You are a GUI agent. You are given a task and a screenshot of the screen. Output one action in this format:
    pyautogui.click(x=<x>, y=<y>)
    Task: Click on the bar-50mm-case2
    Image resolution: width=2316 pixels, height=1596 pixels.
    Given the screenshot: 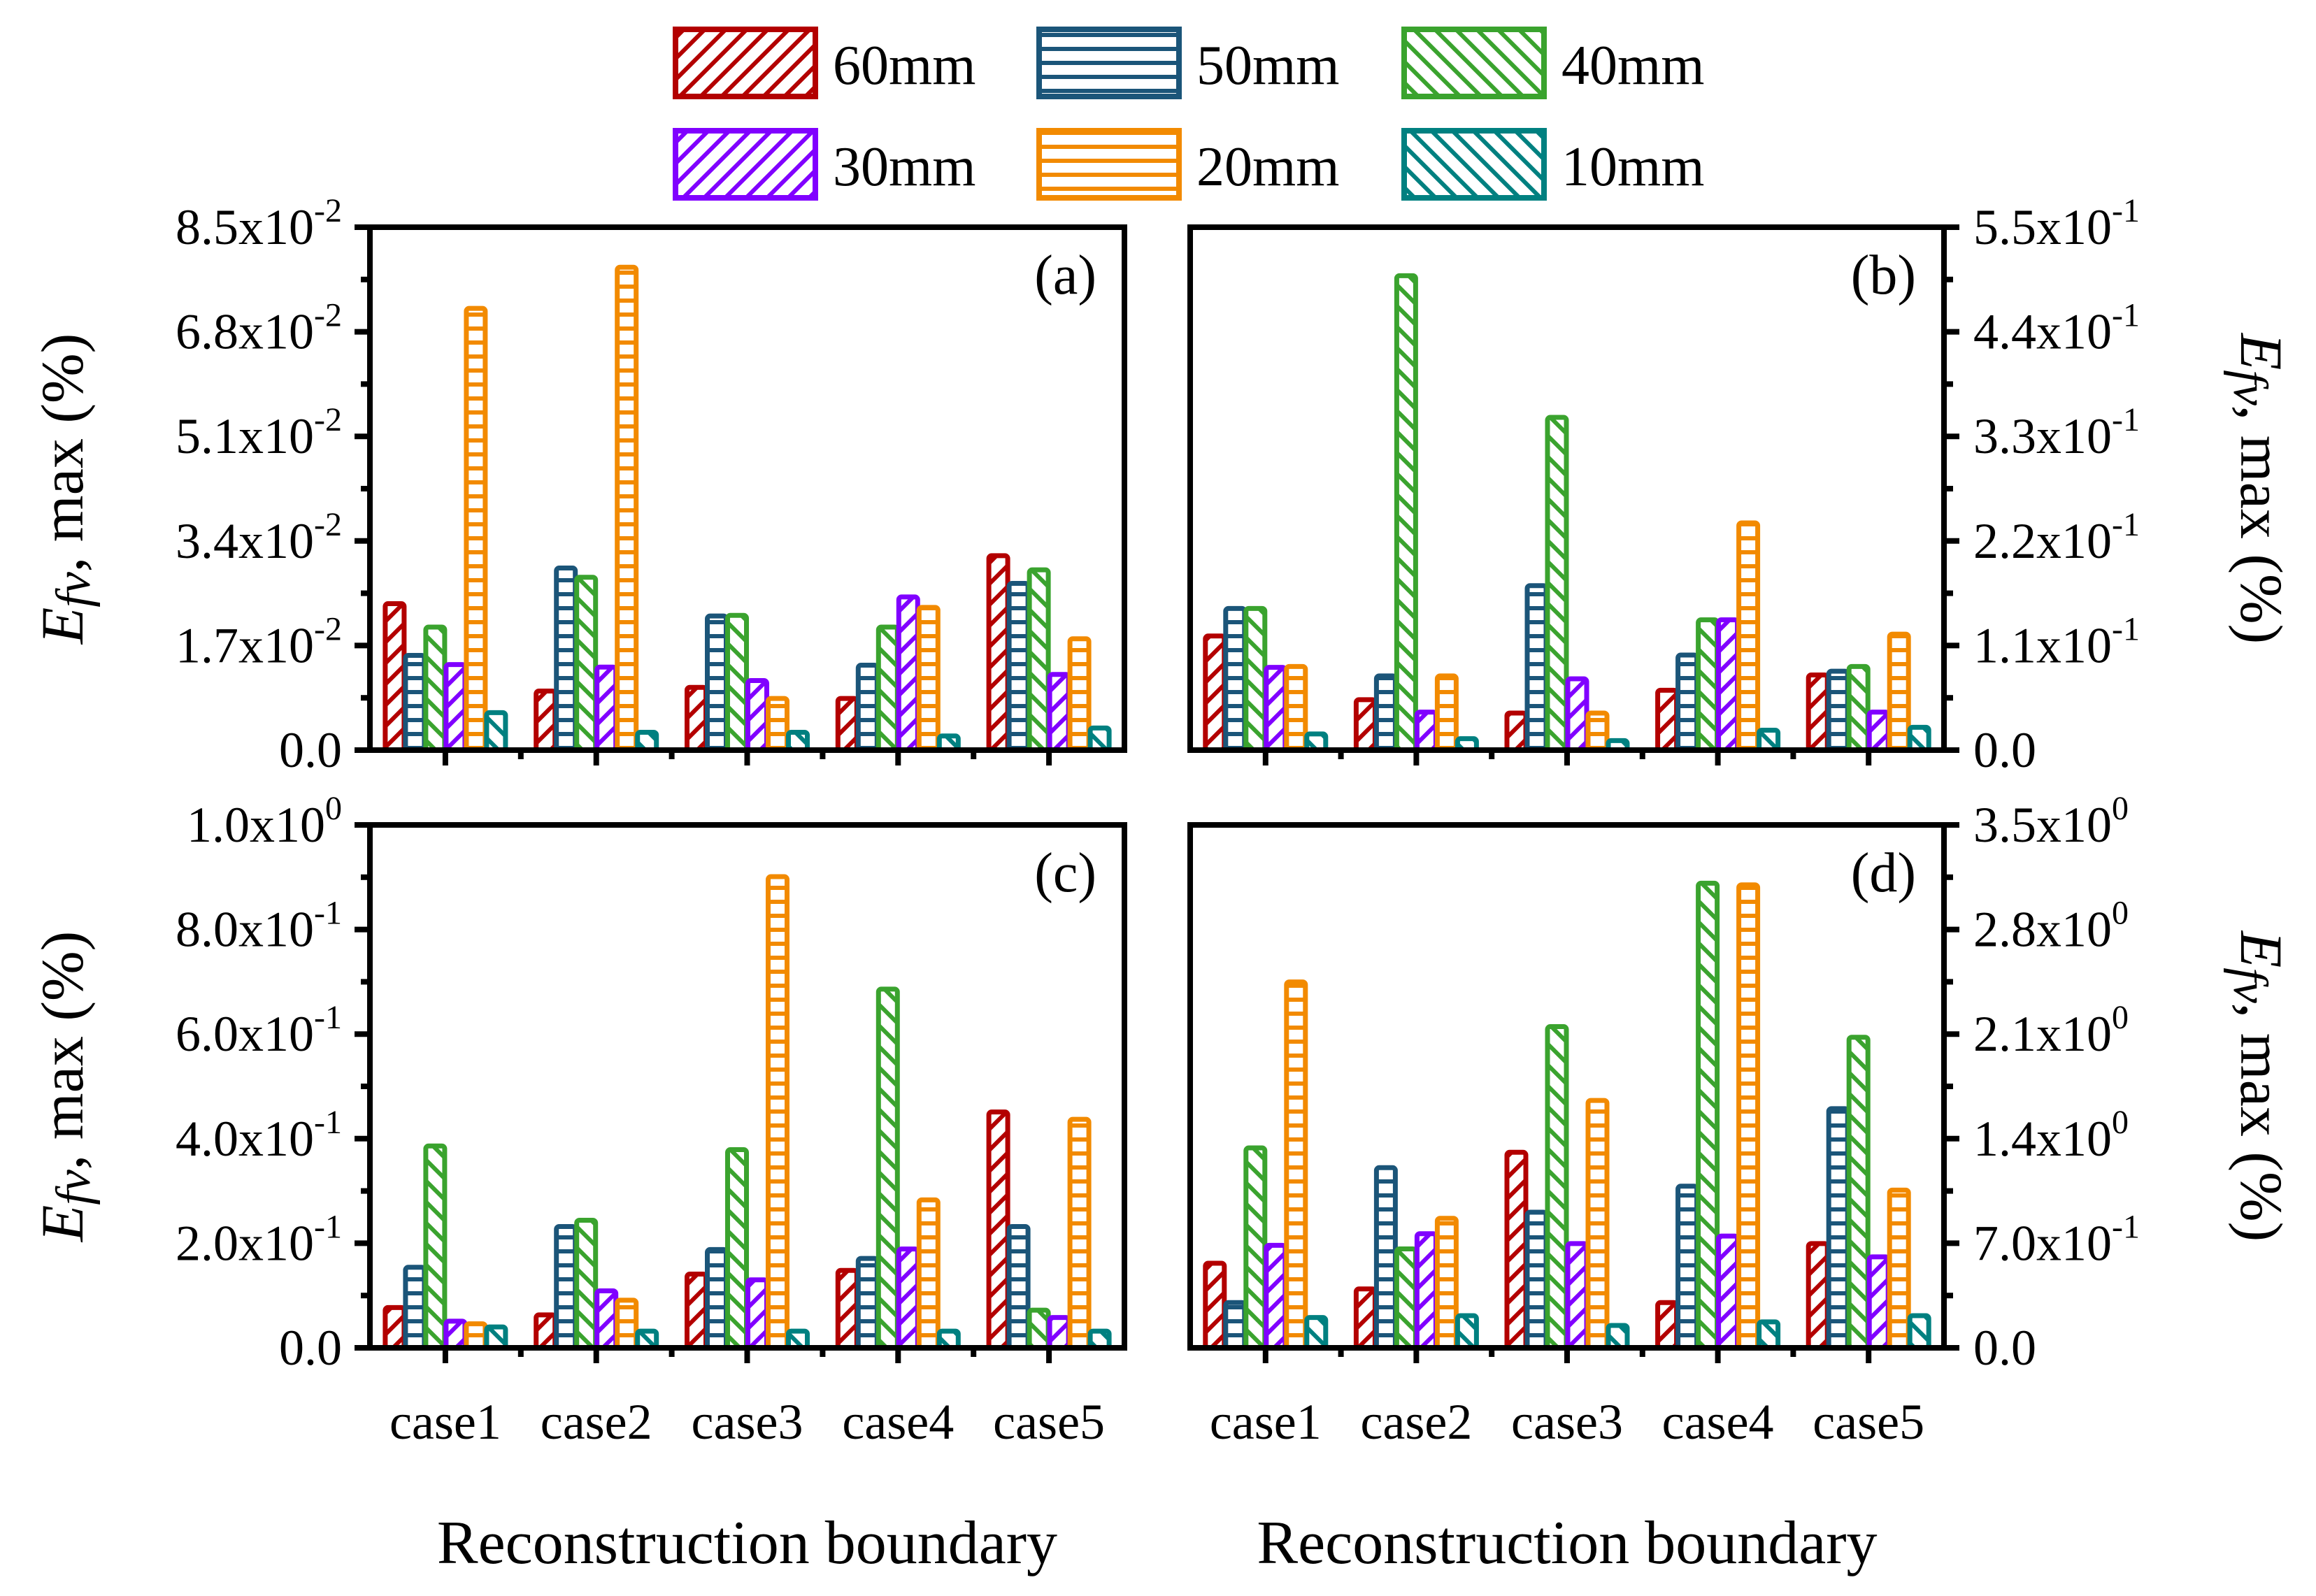 What is the action you would take?
    pyautogui.click(x=1385, y=713)
    